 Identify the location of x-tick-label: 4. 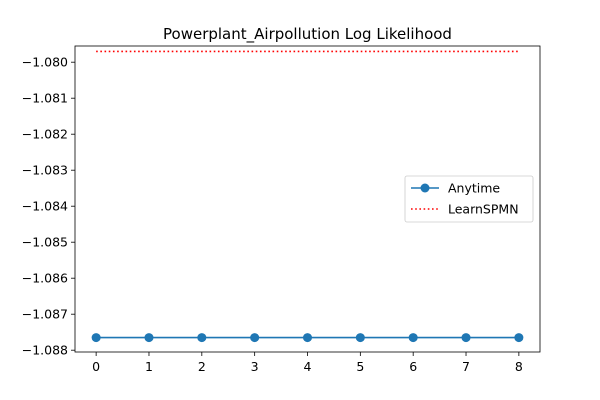
(308, 366).